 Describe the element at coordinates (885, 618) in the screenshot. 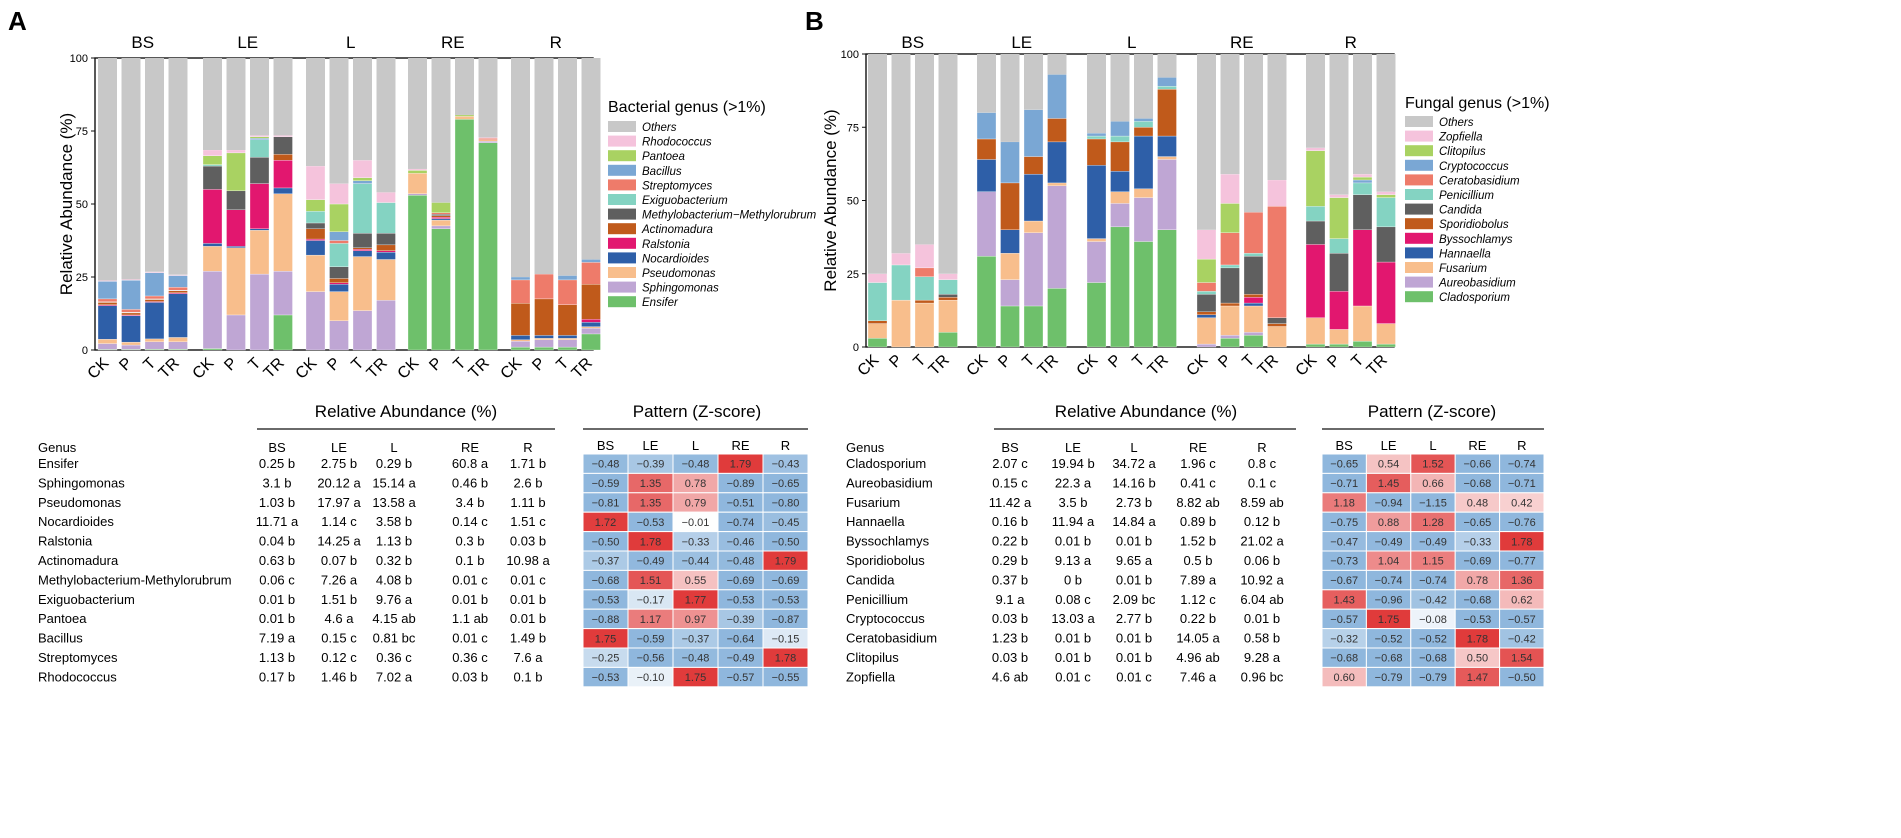

I see `table-row-genus: Cryptococcus` at that location.